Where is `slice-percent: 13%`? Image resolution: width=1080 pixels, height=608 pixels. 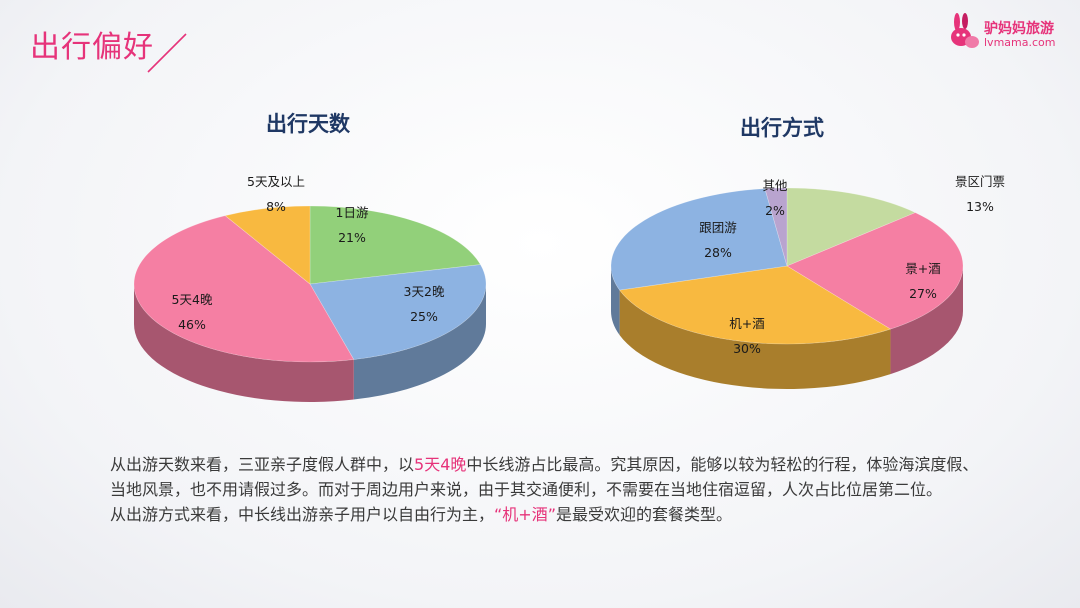 slice-percent: 13% is located at coordinates (980, 206).